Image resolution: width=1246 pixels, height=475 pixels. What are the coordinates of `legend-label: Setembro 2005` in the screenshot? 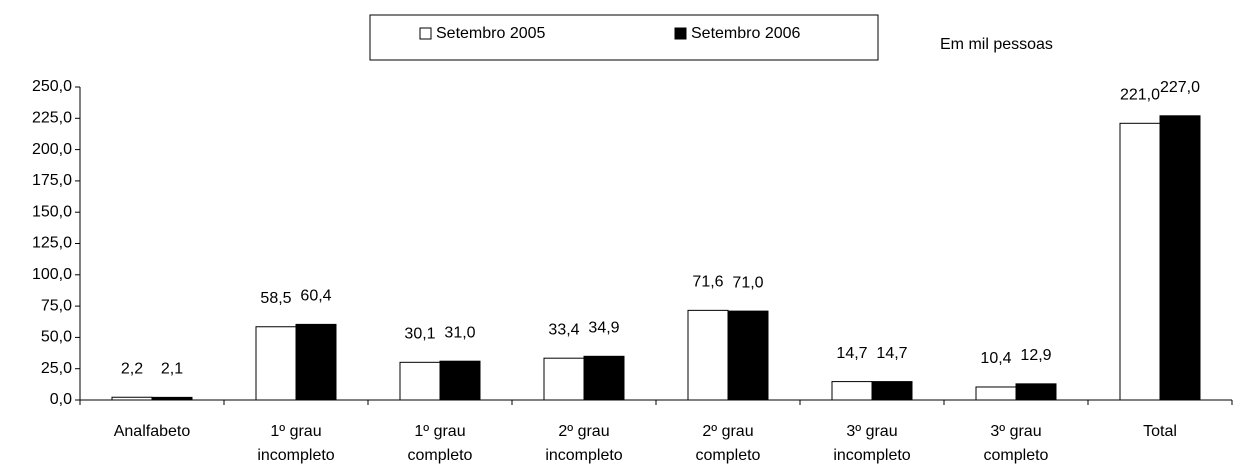 It's located at (491, 33).